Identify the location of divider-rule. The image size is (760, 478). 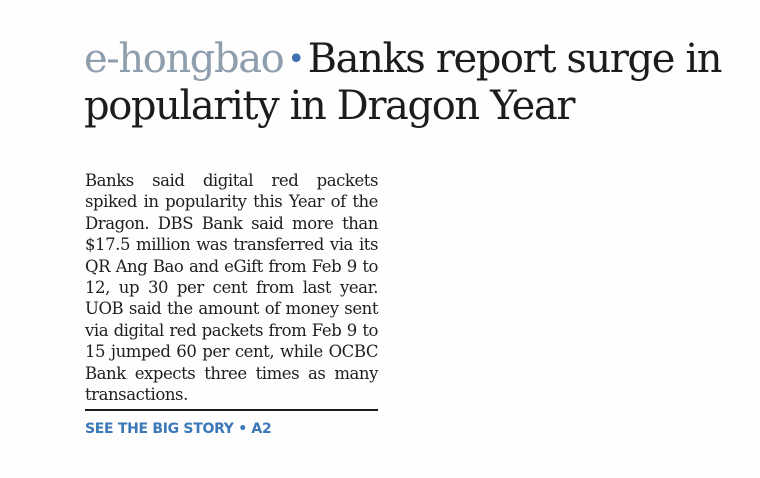
(231, 410).